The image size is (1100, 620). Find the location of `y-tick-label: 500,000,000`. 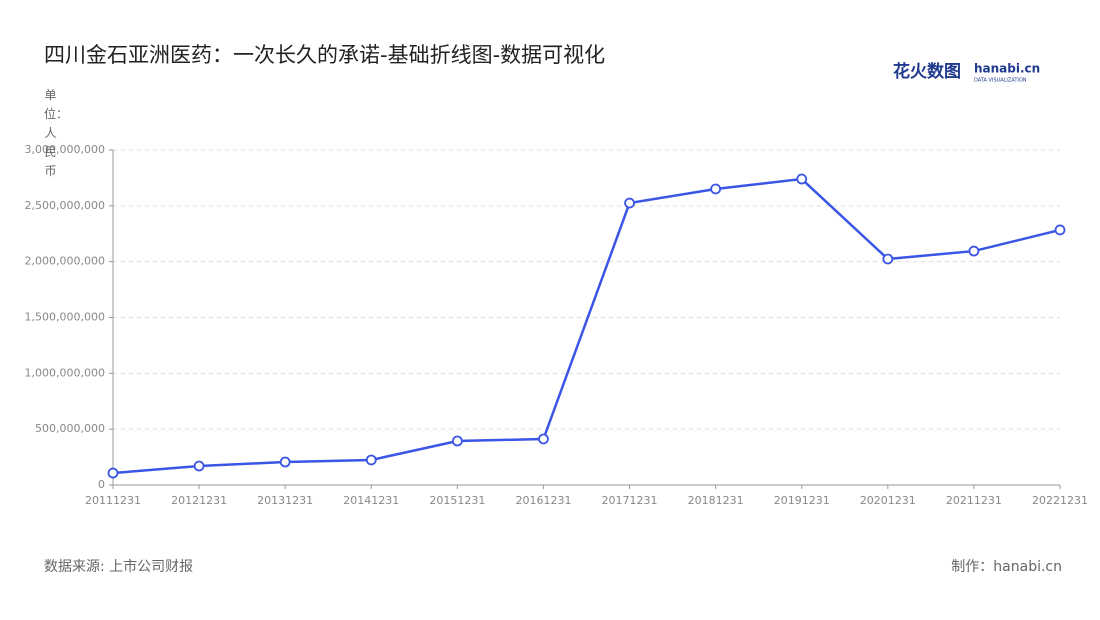

y-tick-label: 500,000,000 is located at coordinates (70, 428).